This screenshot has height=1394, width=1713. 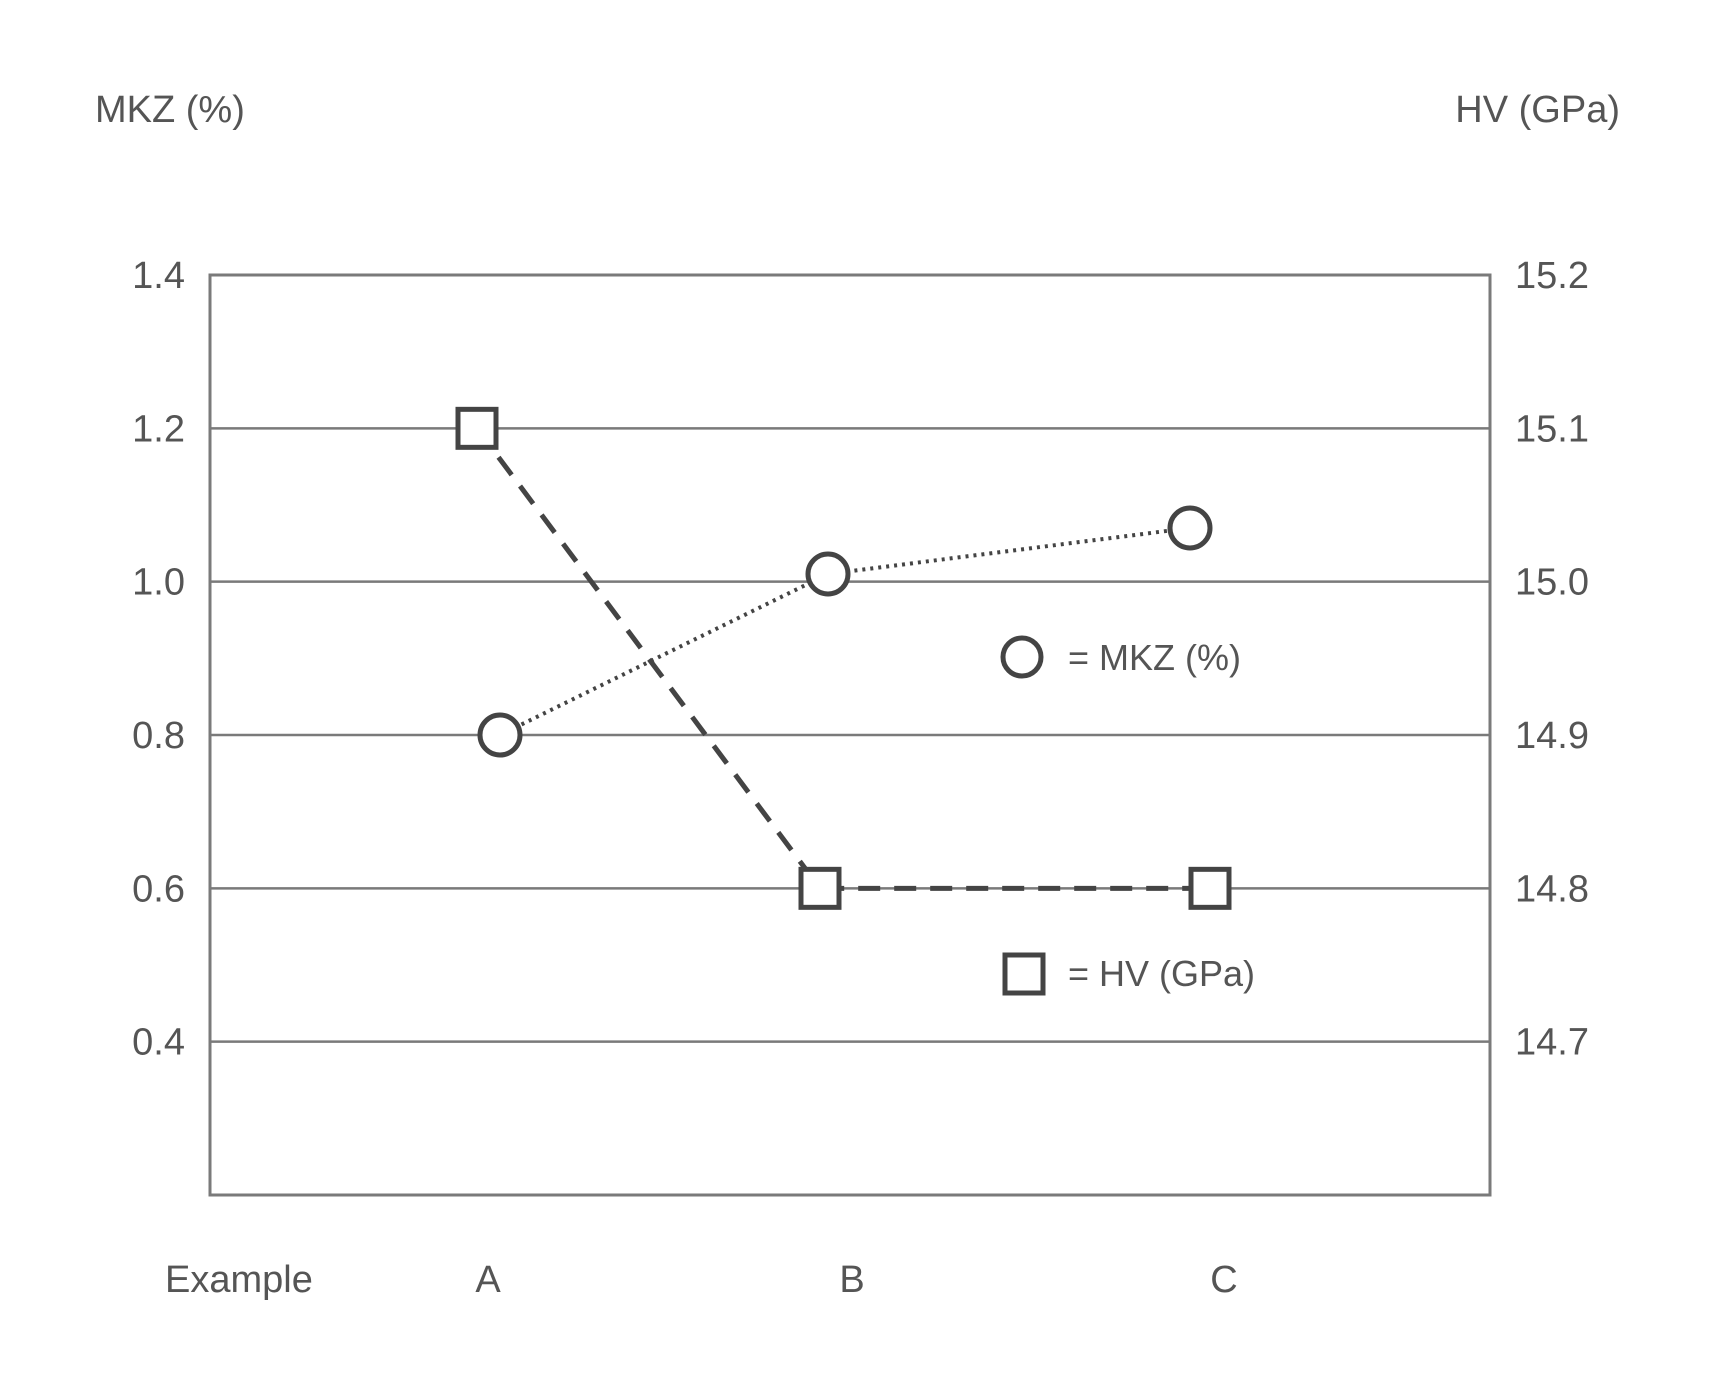 I want to click on right-tick-label: 15.2, so click(x=1552, y=276).